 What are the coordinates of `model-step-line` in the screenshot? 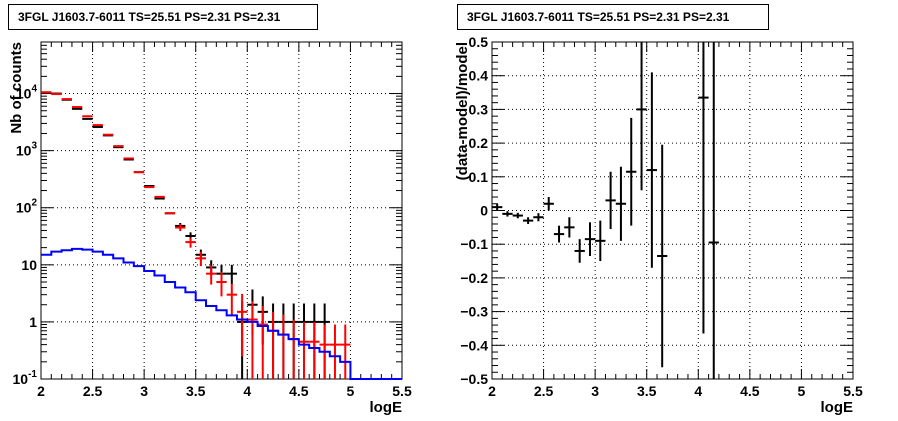 It's located at (221, 313).